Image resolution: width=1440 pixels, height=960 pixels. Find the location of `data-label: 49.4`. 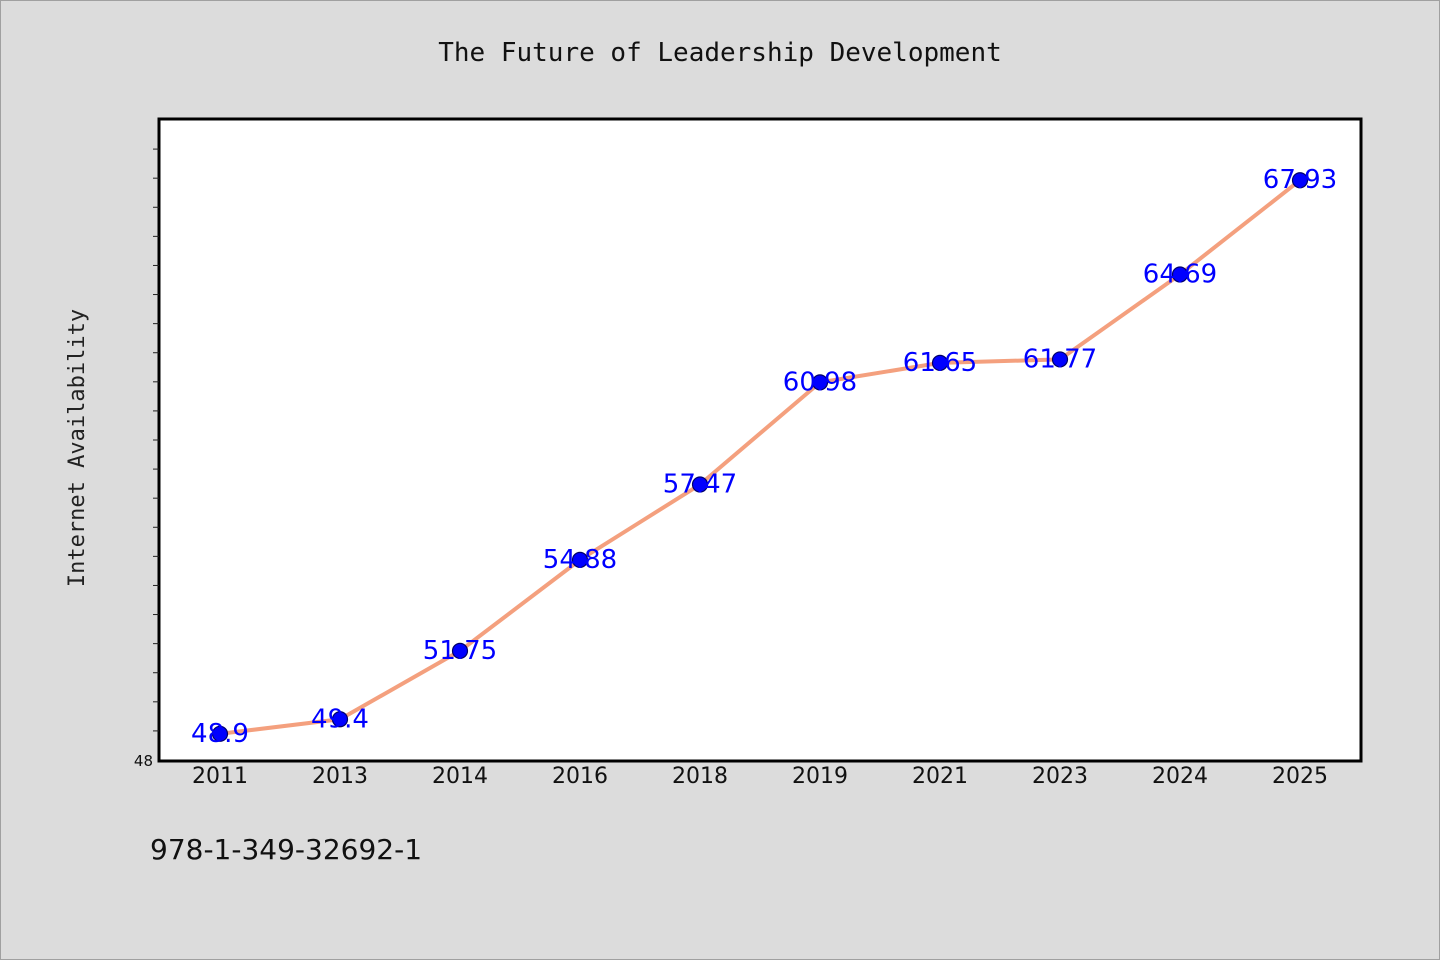

data-label: 49.4 is located at coordinates (340, 719).